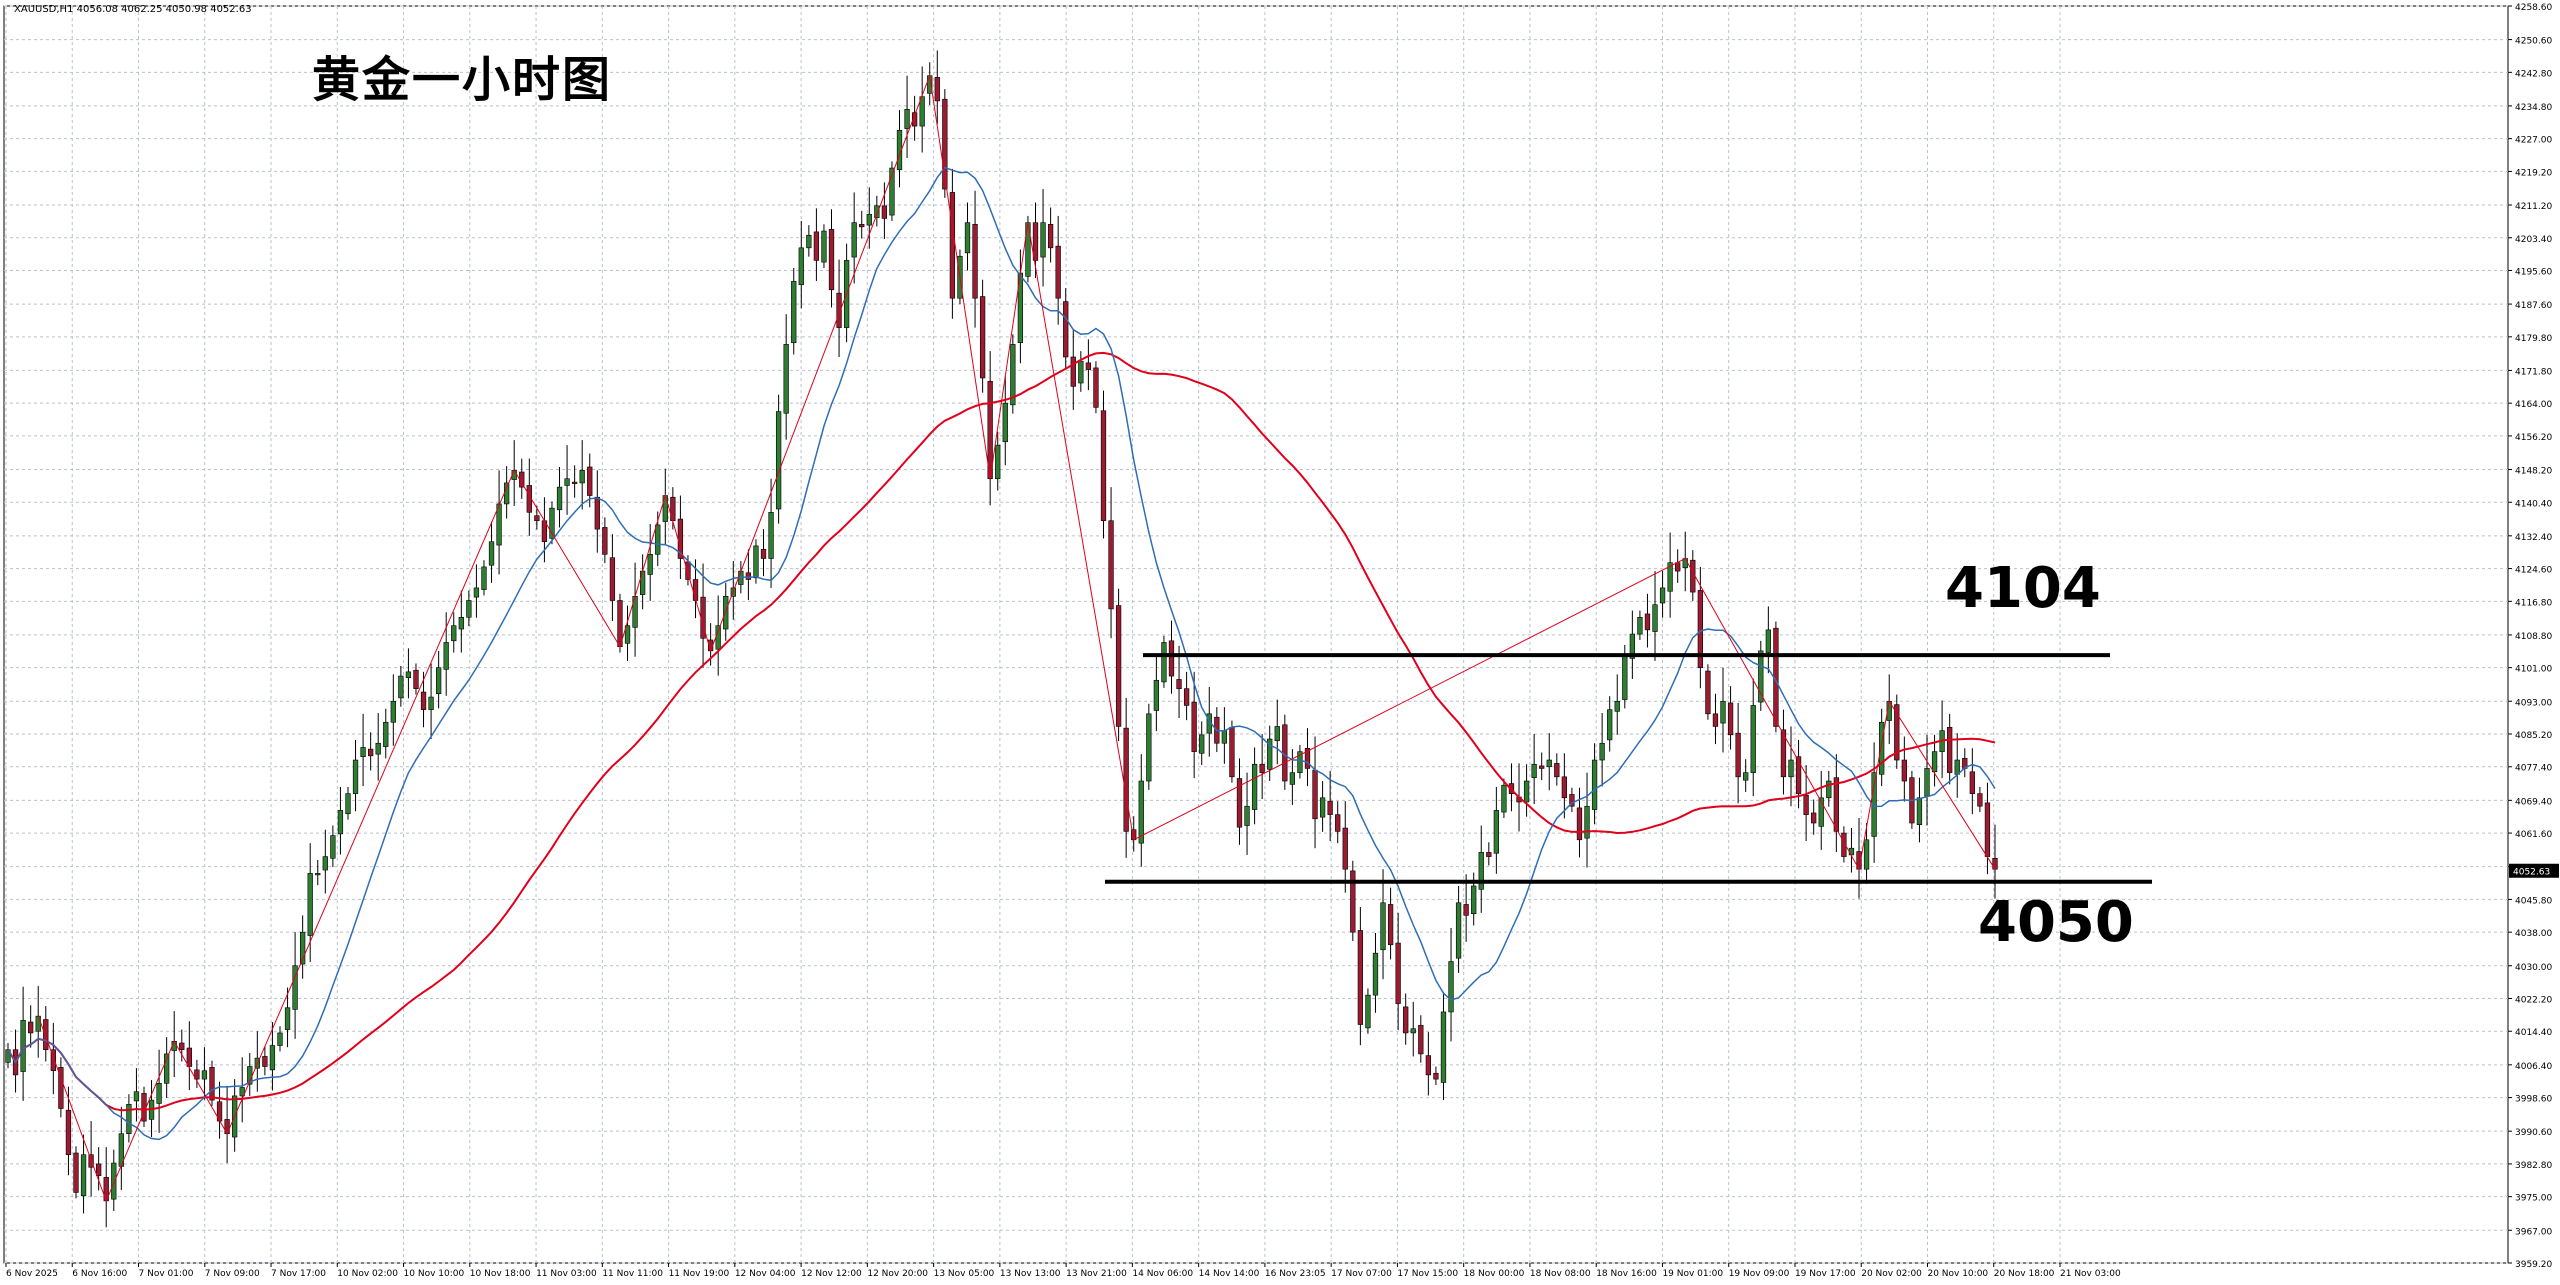 This screenshot has height=1285, width=2560. I want to click on y-tick-label: 4069.40, so click(2533, 802).